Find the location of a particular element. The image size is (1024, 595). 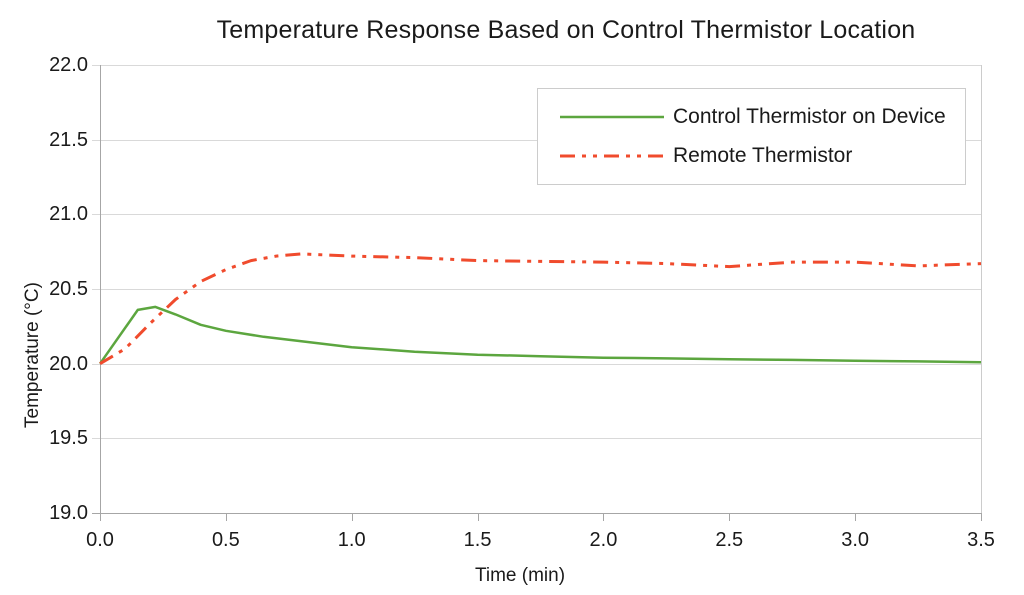

legend-label-control-thermistor: Control Thermistor on Device is located at coordinates (809, 116).